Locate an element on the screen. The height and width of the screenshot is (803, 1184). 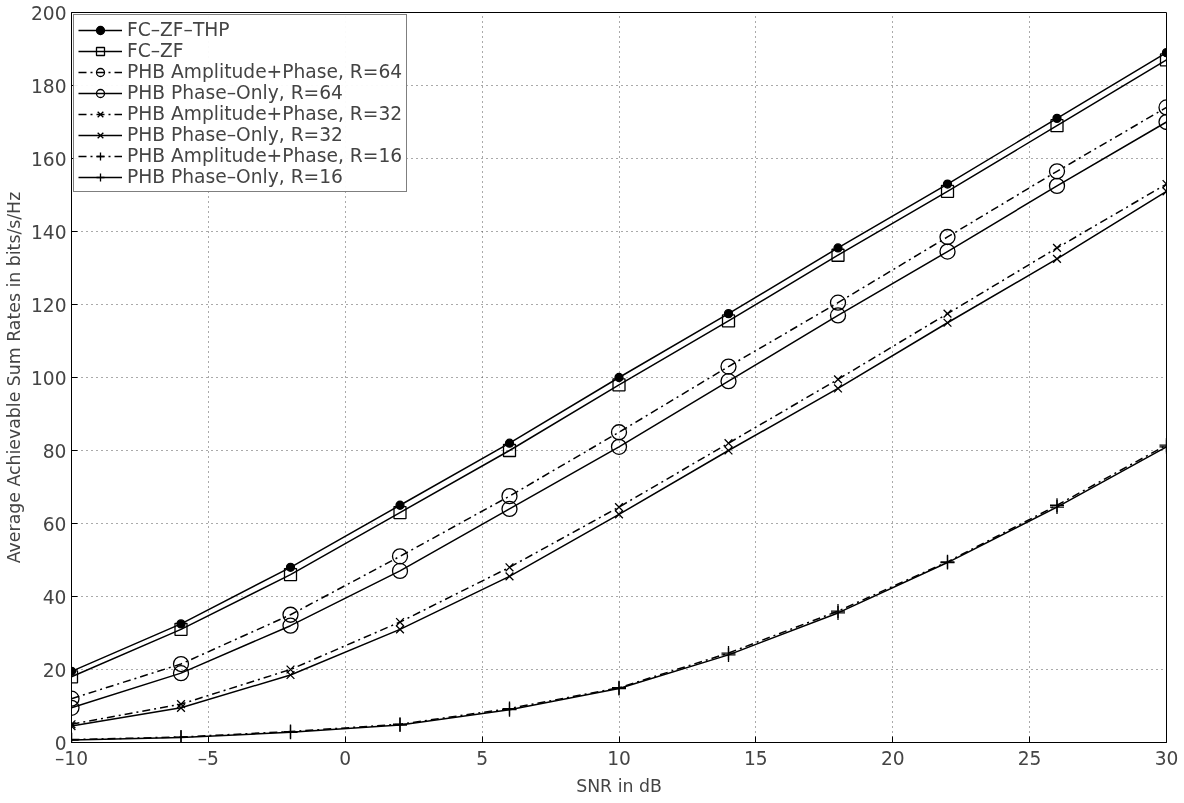
y-tick-label: 80 is located at coordinates (54, 451).